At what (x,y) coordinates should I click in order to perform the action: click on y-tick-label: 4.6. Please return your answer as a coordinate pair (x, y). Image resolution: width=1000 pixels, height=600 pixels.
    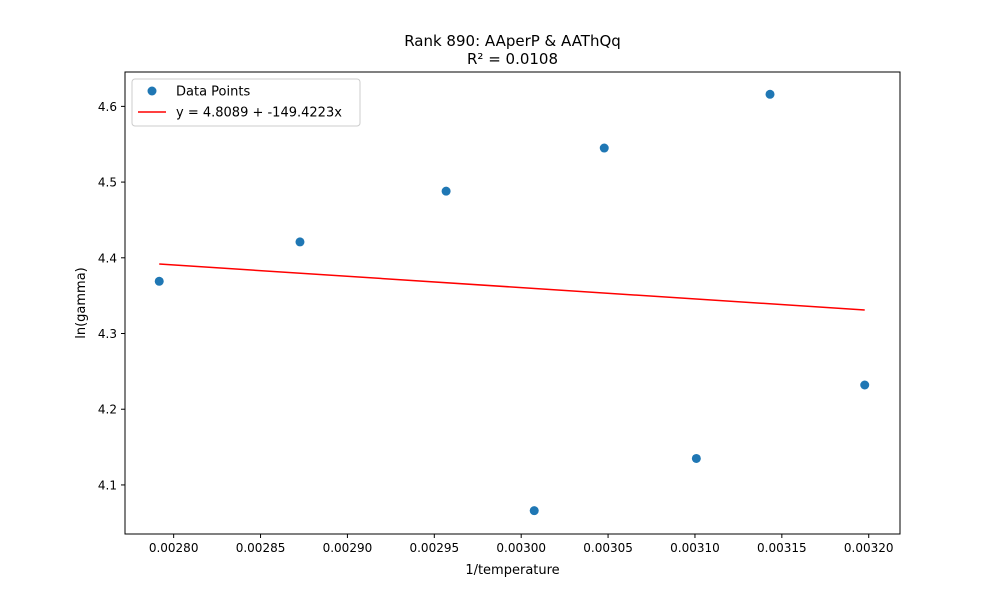
    Looking at the image, I should click on (107, 107).